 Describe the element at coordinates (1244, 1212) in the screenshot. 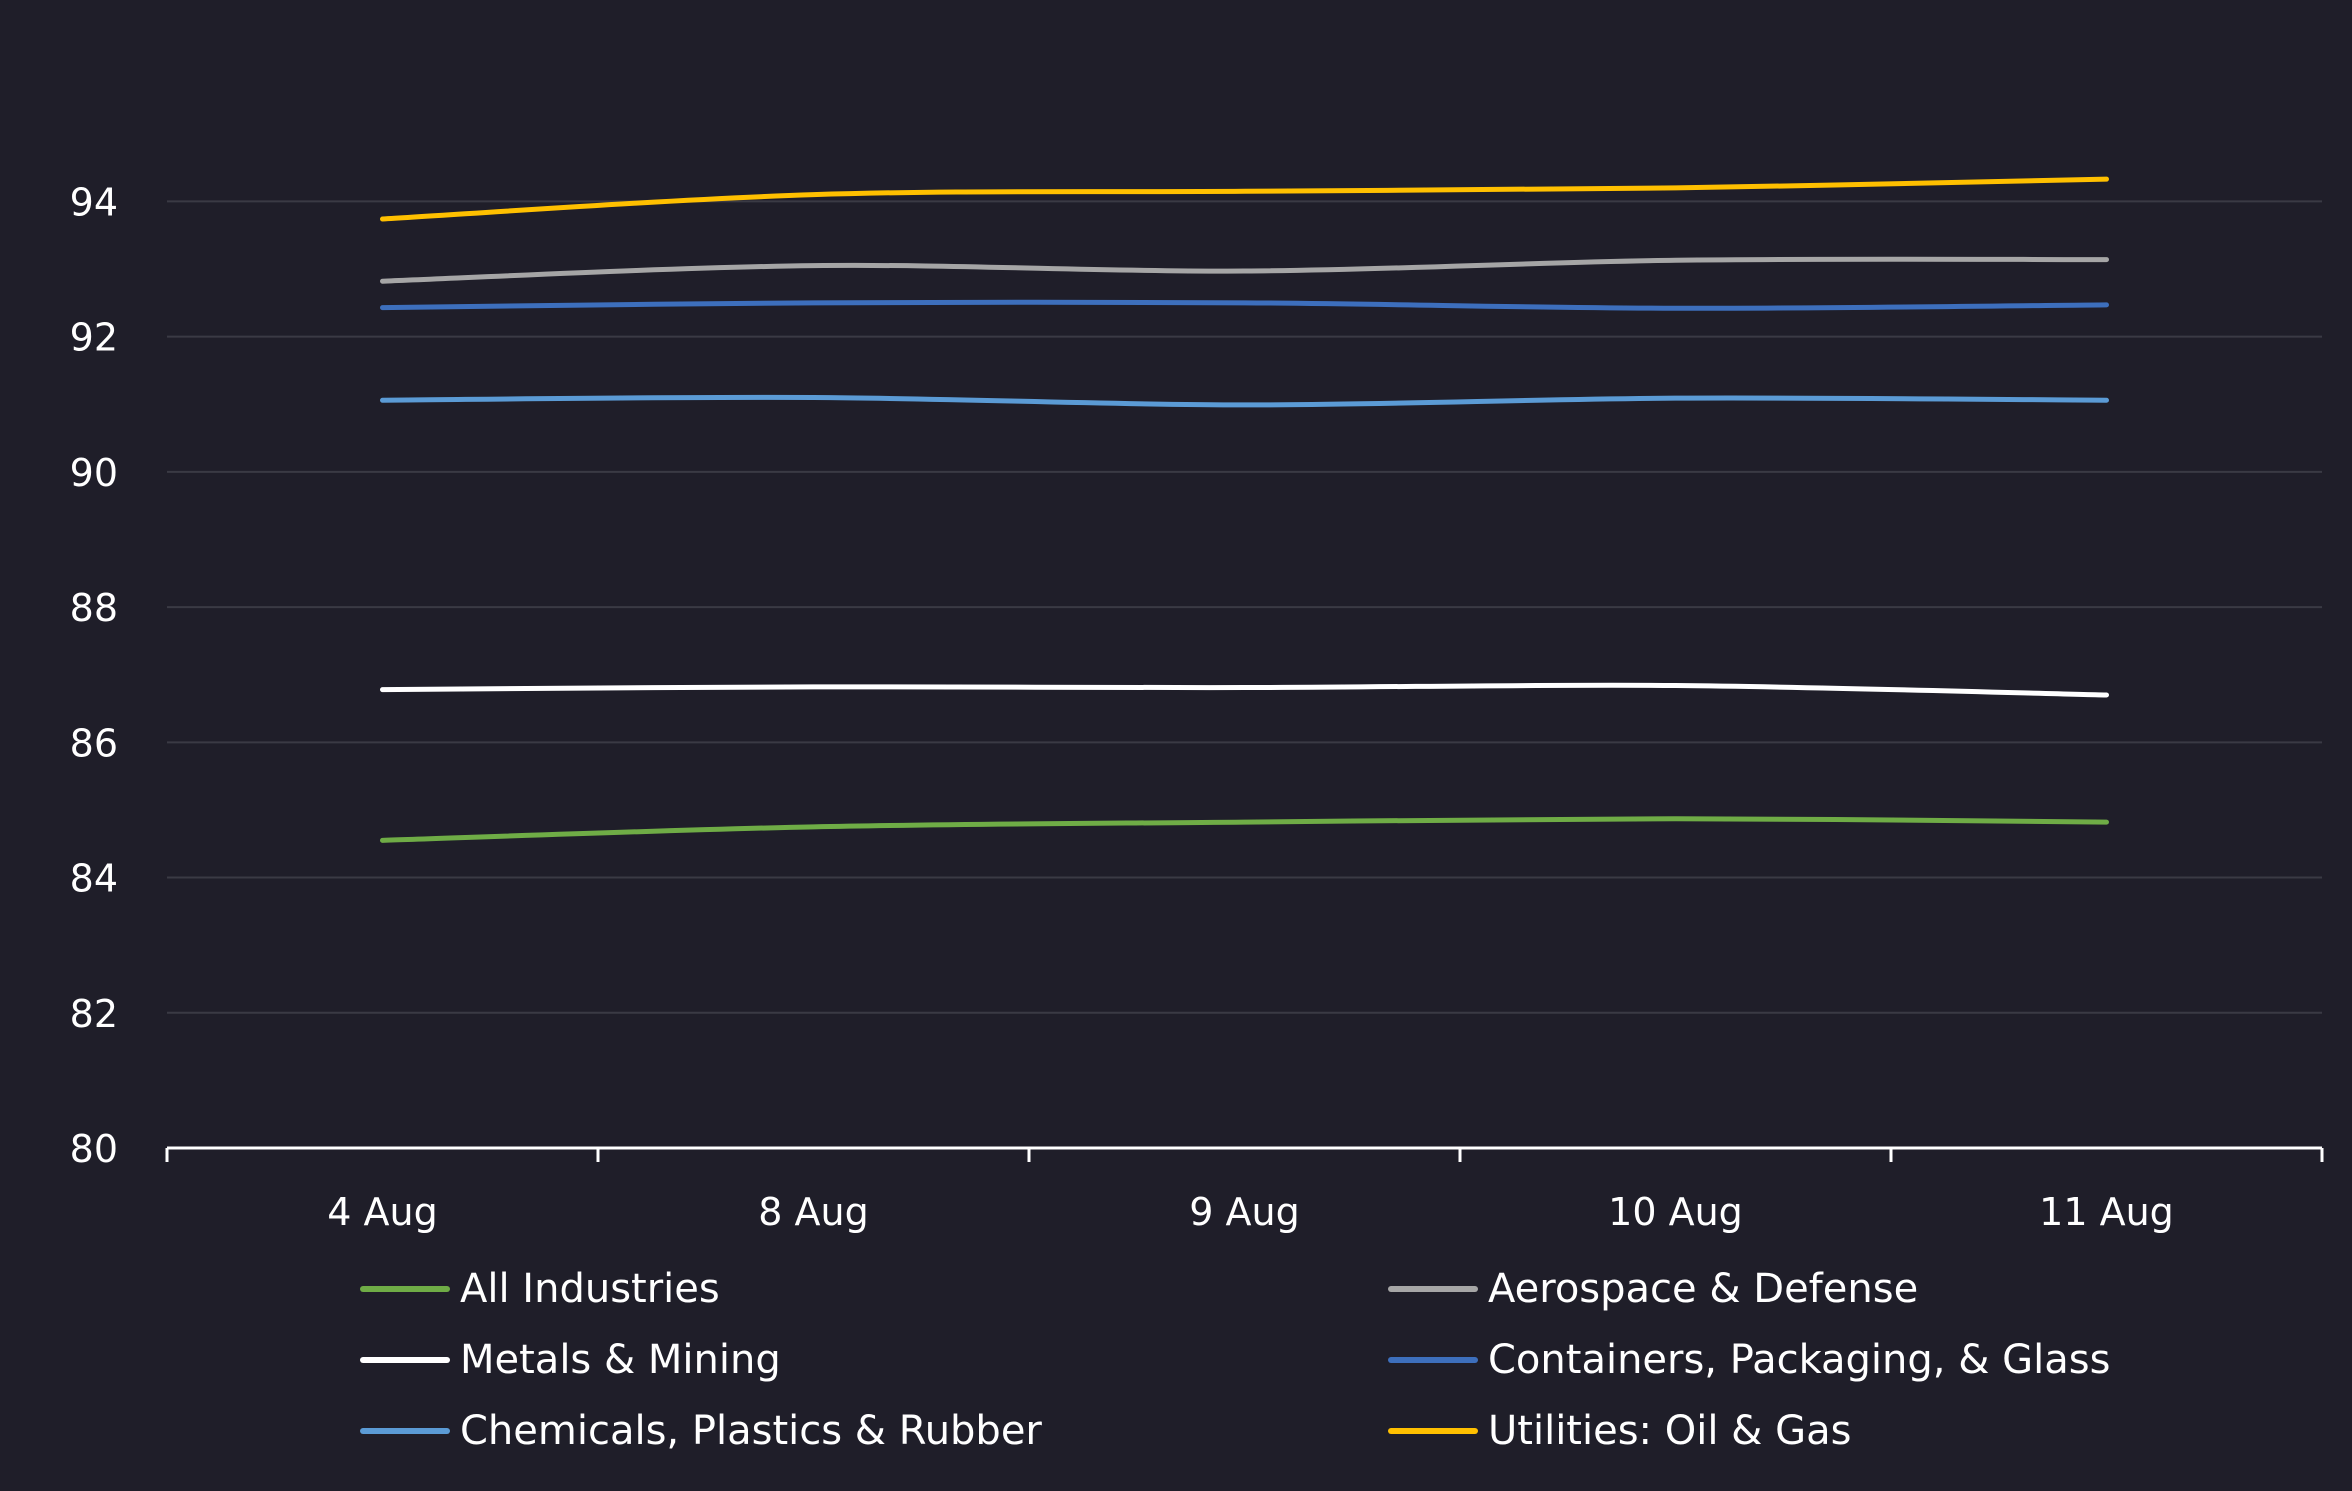

I see `x-tick-label: 9 Aug` at that location.